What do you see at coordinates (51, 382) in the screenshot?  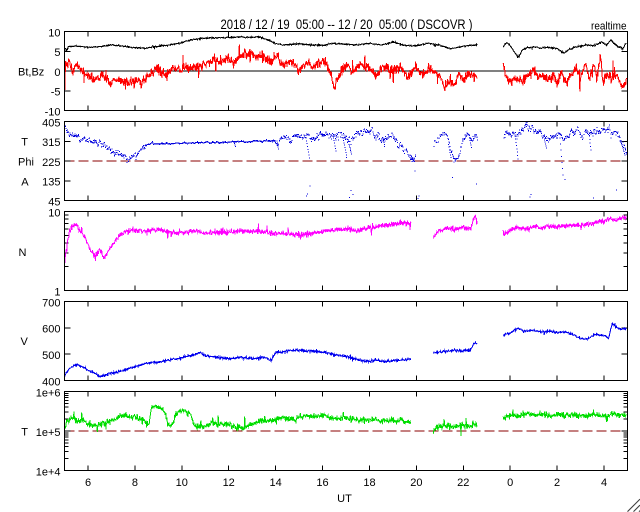 I see `svg-text: 400` at bounding box center [51, 382].